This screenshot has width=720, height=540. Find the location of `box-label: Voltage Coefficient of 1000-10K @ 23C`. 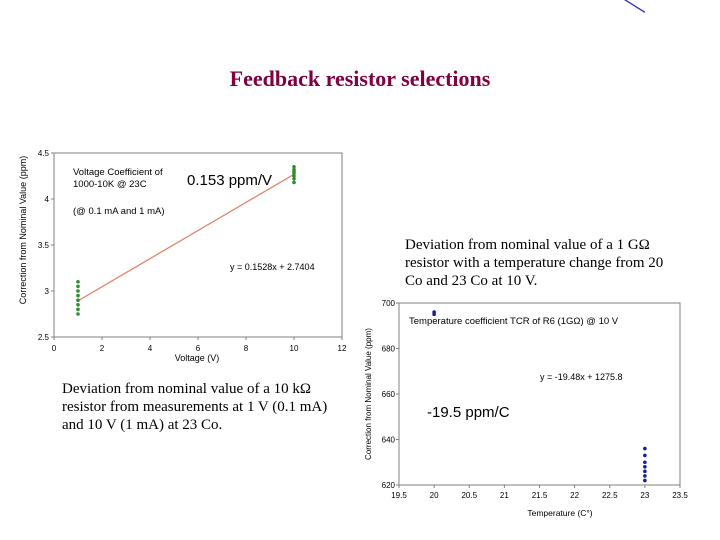

box-label: Voltage Coefficient of 1000-10K @ 23C is located at coordinates (118, 178).